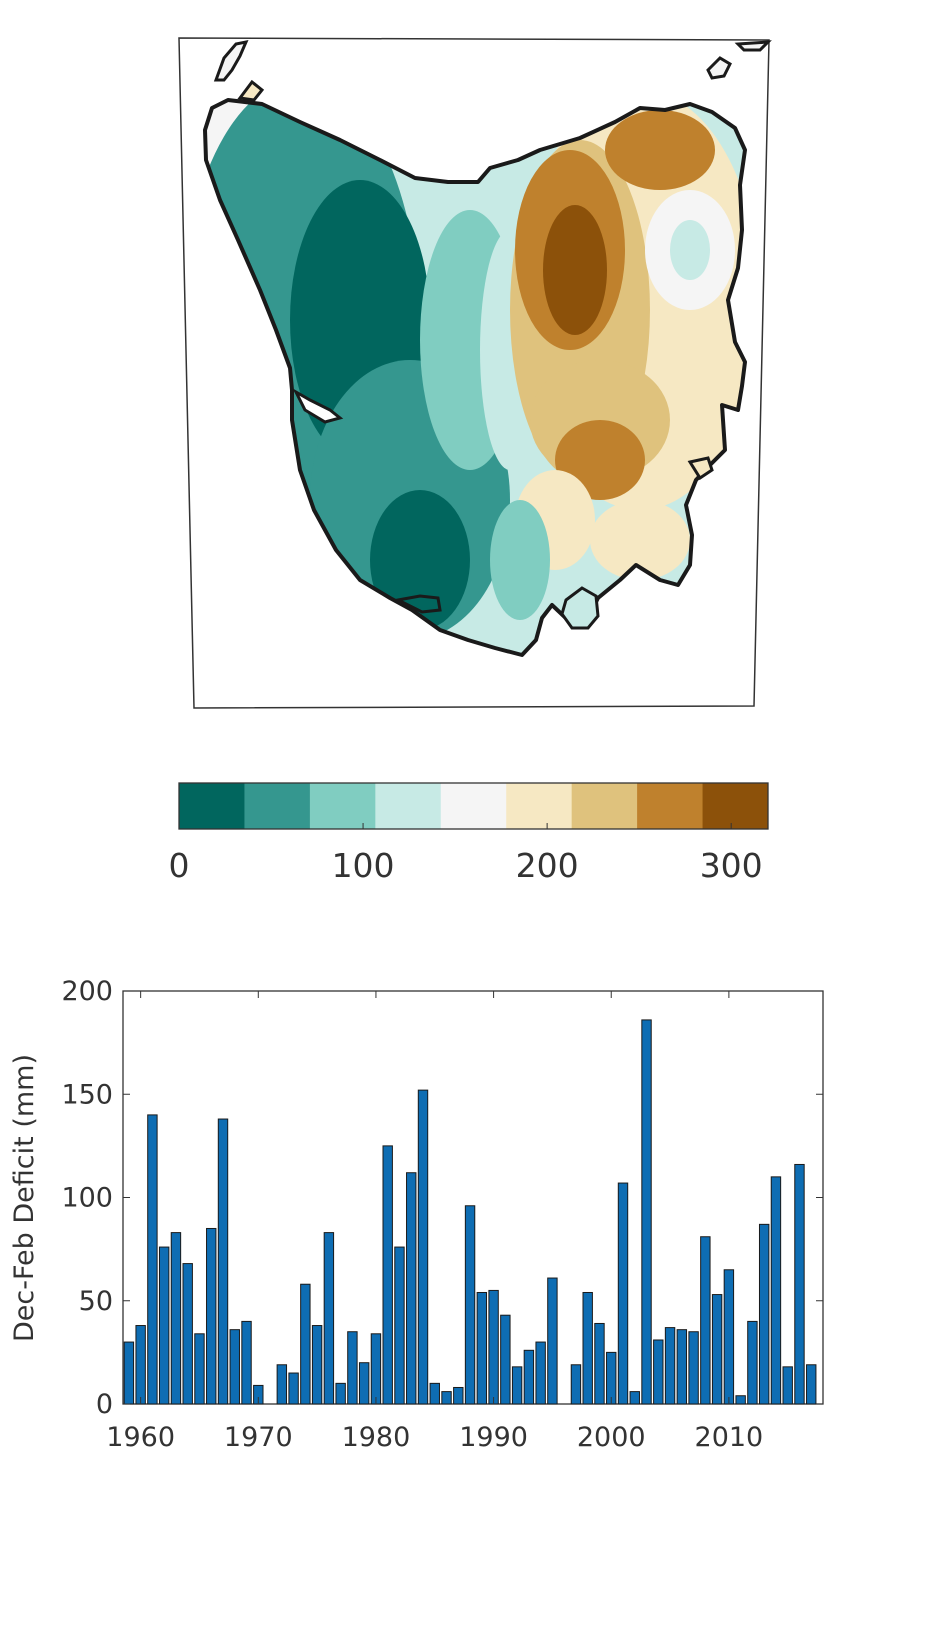  What do you see at coordinates (399, 1325) in the screenshot?
I see `bar-1982` at bounding box center [399, 1325].